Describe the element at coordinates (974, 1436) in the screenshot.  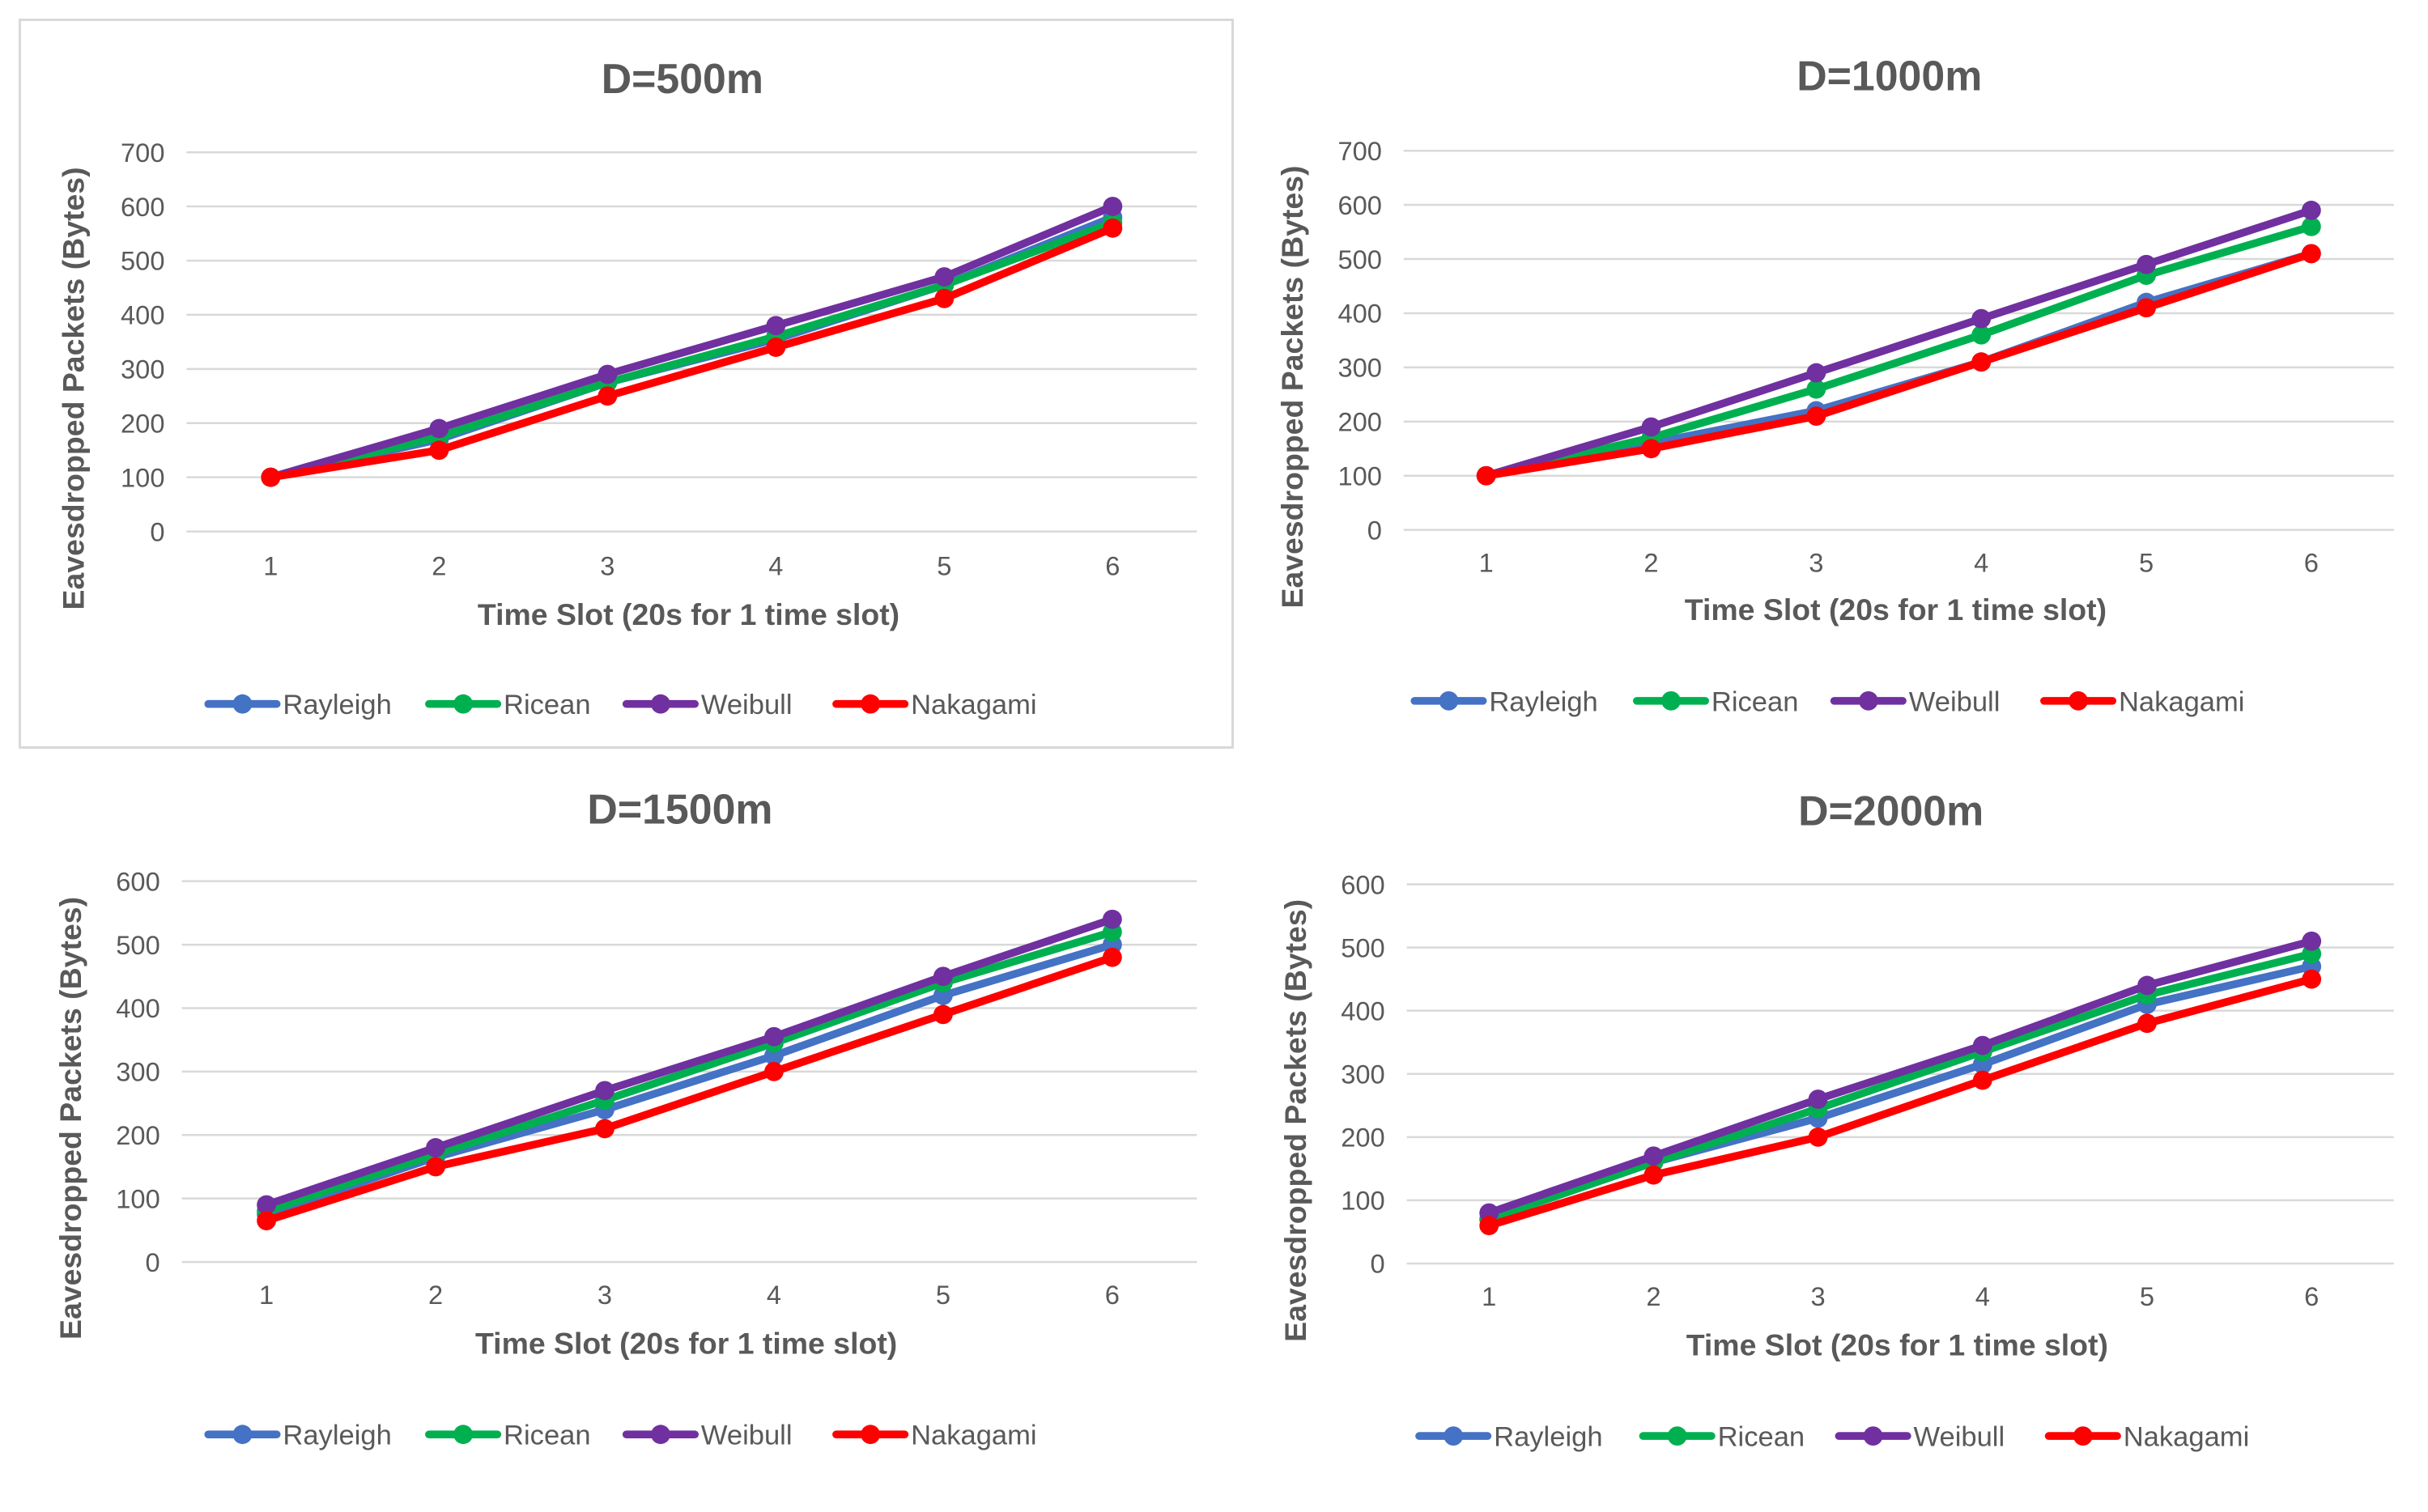
I see `legend-label: Nakagami` at that location.